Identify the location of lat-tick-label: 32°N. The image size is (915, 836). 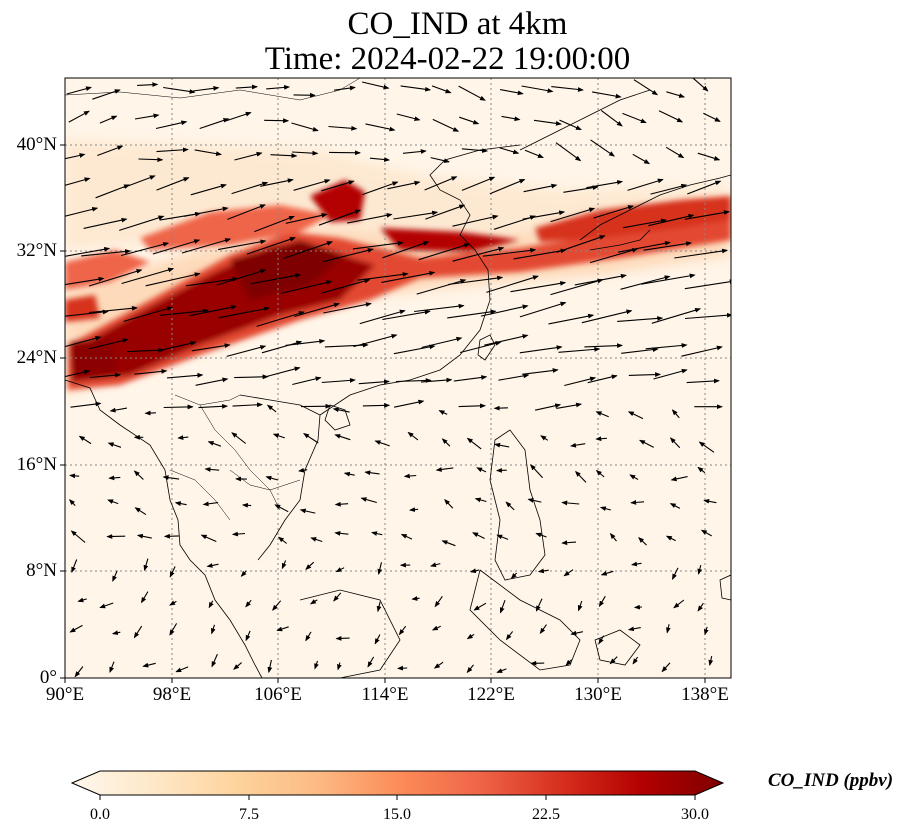
(36, 250).